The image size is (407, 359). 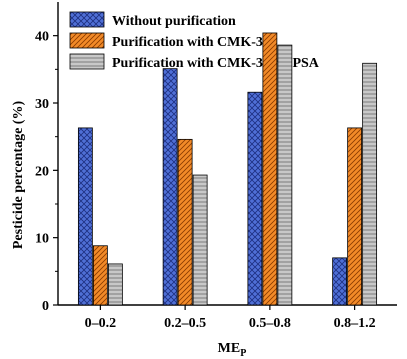 I want to click on legend-label-without-purification: Without purification, so click(x=174, y=21).